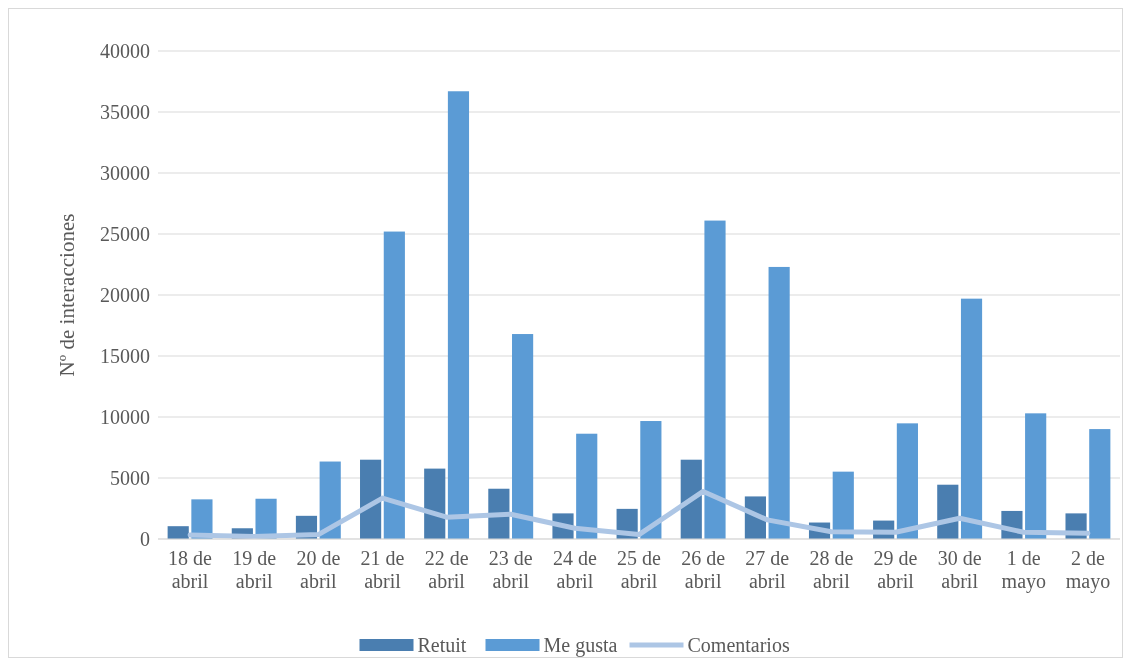 This screenshot has height=666, width=1131. Describe the element at coordinates (125, 234) in the screenshot. I see `y-tick-label: 25000` at that location.